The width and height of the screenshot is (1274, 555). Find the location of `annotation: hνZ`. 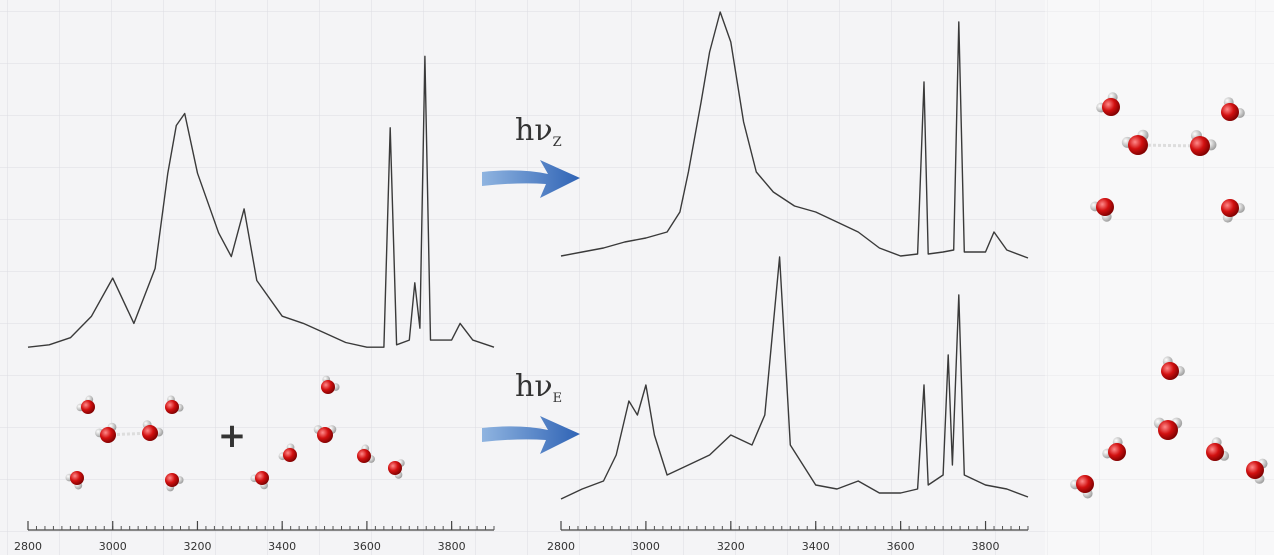

annotation: hνZ is located at coordinates (538, 131).